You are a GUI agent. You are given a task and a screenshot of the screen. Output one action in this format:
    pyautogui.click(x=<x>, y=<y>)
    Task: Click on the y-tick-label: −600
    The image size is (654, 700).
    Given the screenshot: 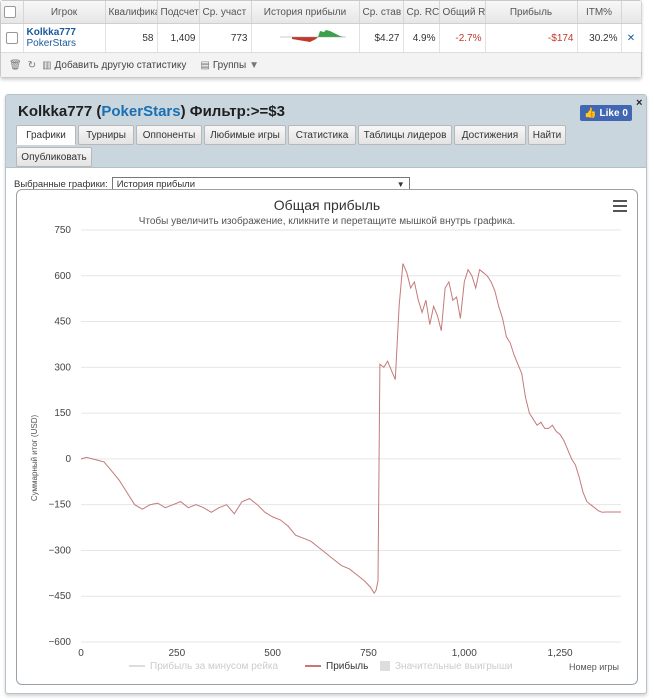 What is the action you would take?
    pyautogui.click(x=59, y=642)
    